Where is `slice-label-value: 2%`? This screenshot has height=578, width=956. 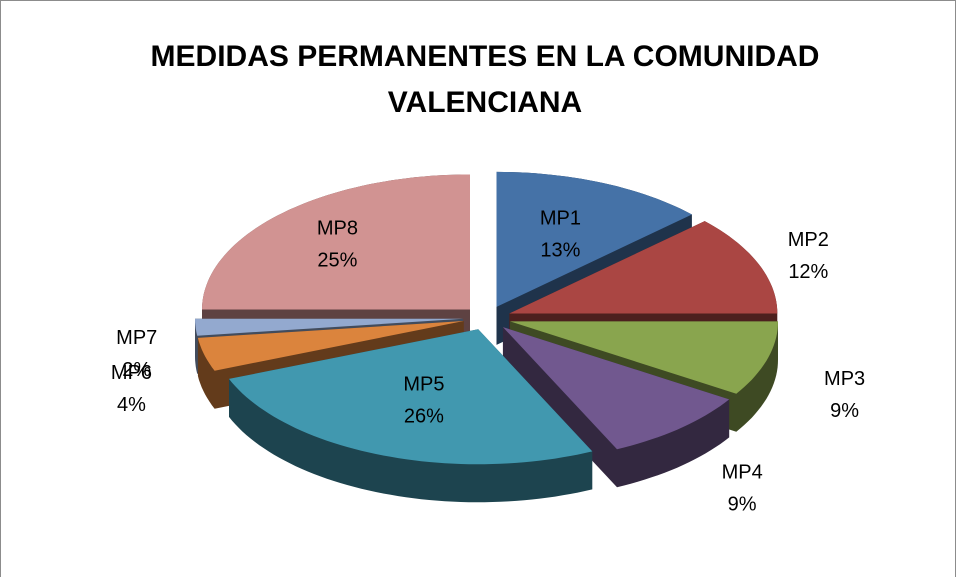 slice-label-value: 2% is located at coordinates (136, 370).